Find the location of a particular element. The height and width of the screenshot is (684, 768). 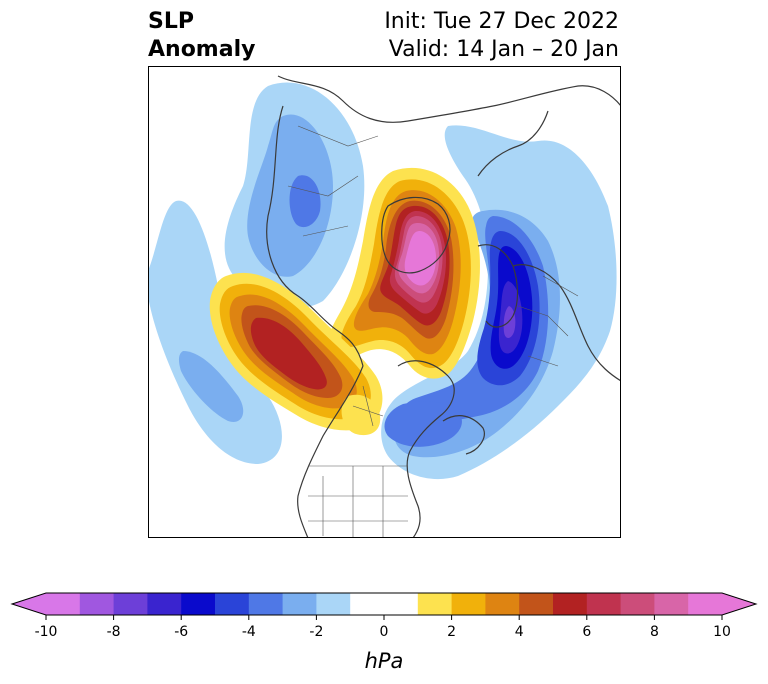

map-title-line1: SLP is located at coordinates (171, 21).